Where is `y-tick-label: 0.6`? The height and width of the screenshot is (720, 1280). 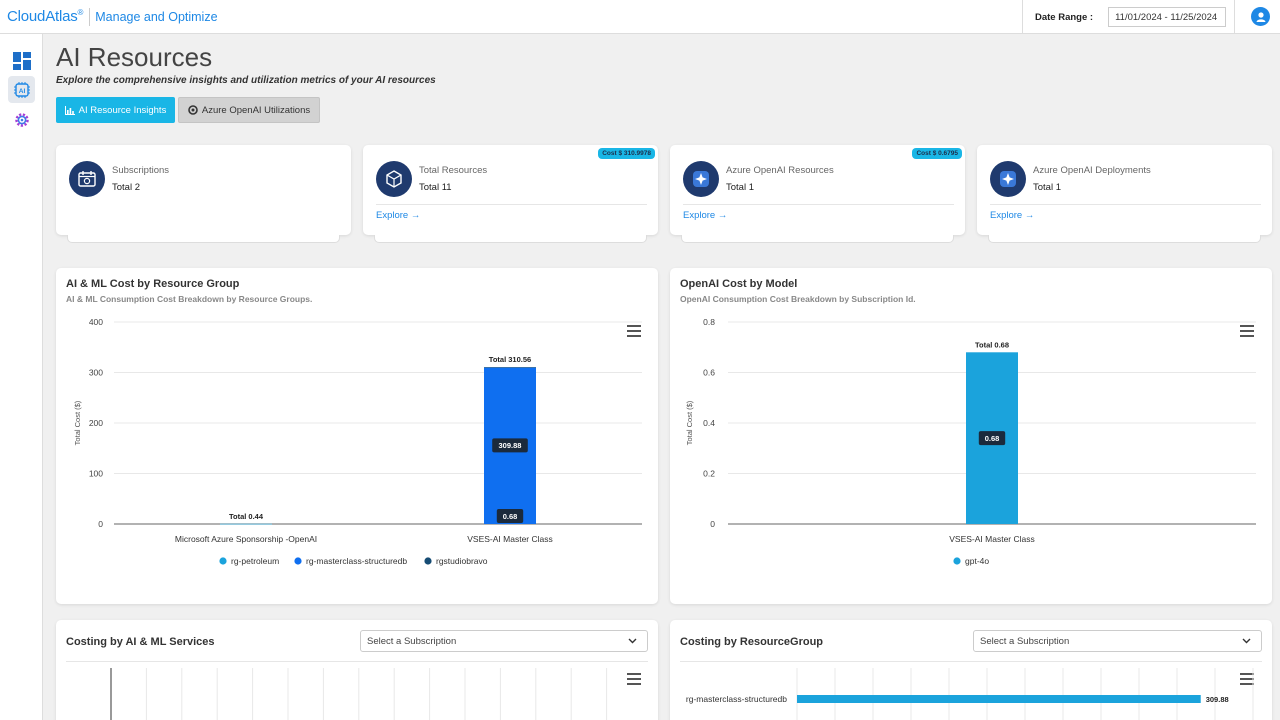 y-tick-label: 0.6 is located at coordinates (709, 373).